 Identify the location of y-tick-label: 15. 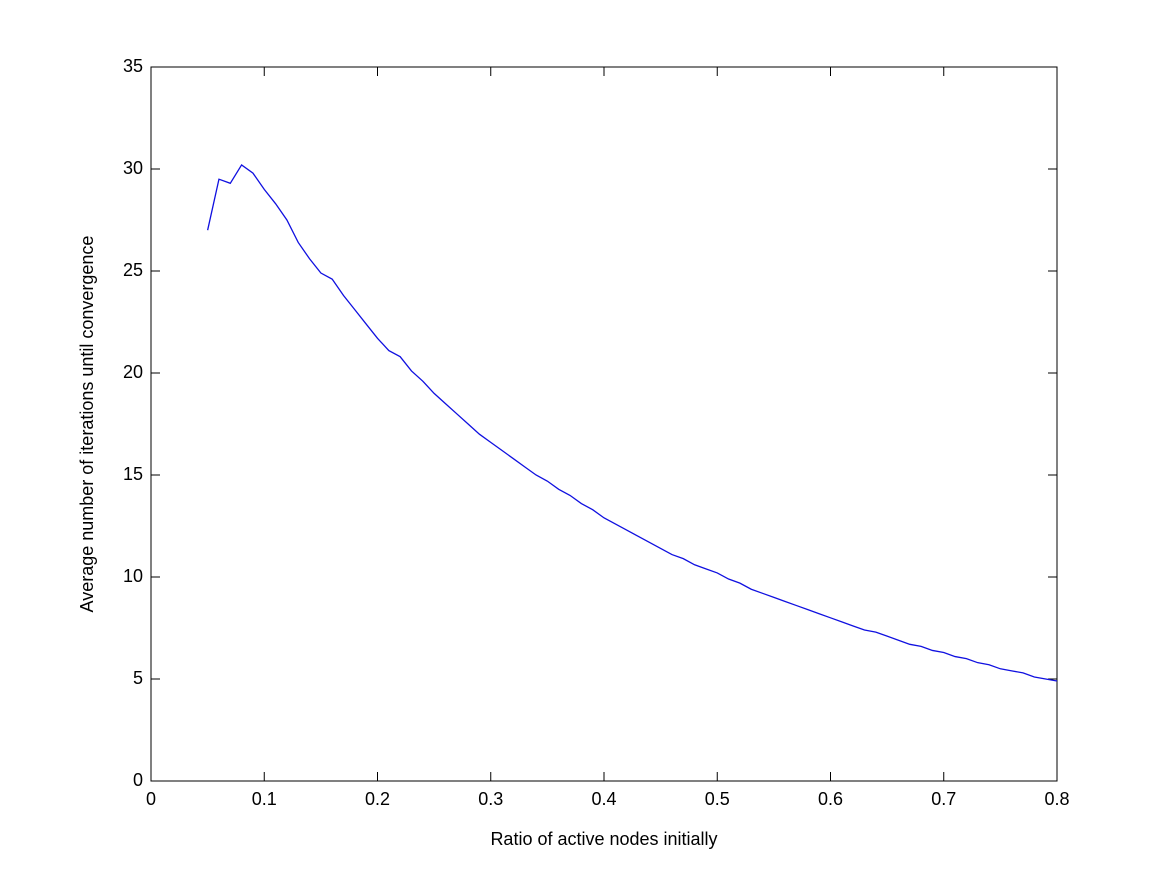
(133, 474).